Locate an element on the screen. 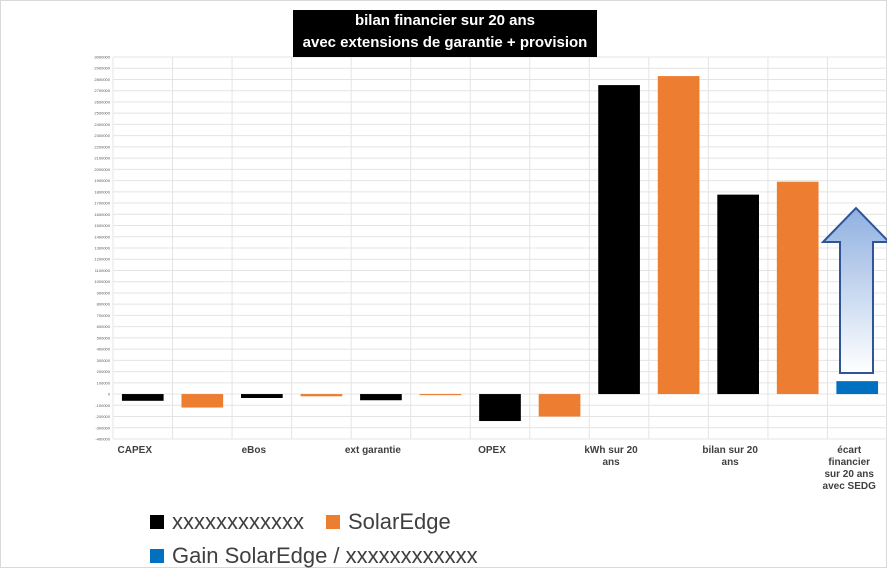 Image resolution: width=887 pixels, height=568 pixels. y-tick-label: 900000 is located at coordinates (104, 292).